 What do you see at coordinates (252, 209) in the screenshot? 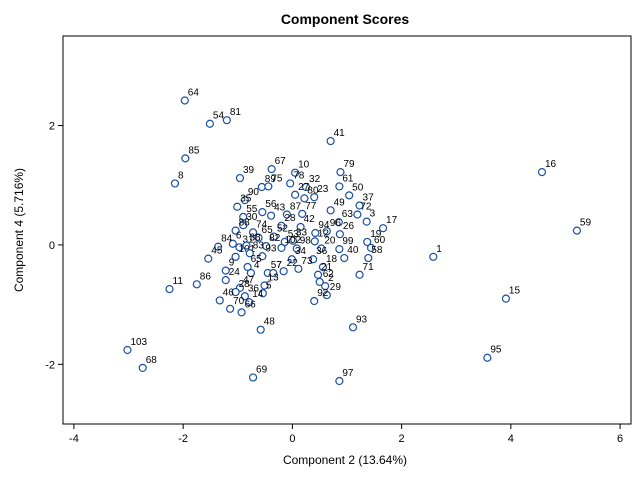
I see `point-label: 55` at bounding box center [252, 209].